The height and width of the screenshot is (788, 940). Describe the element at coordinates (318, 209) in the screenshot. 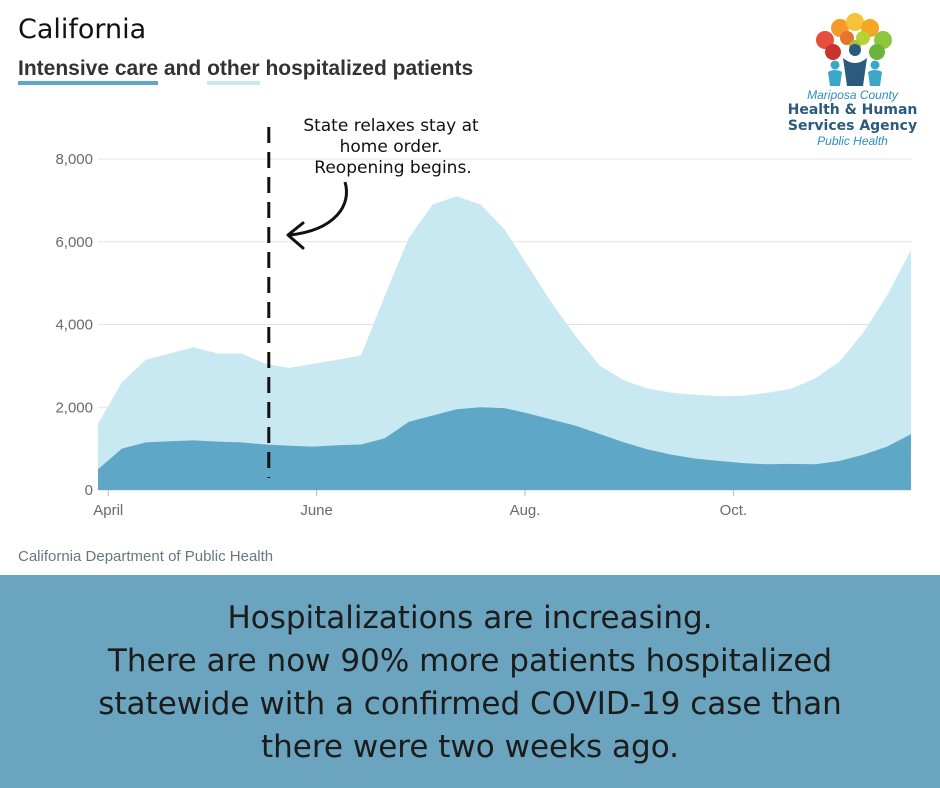

I see `annotation-arrow` at that location.